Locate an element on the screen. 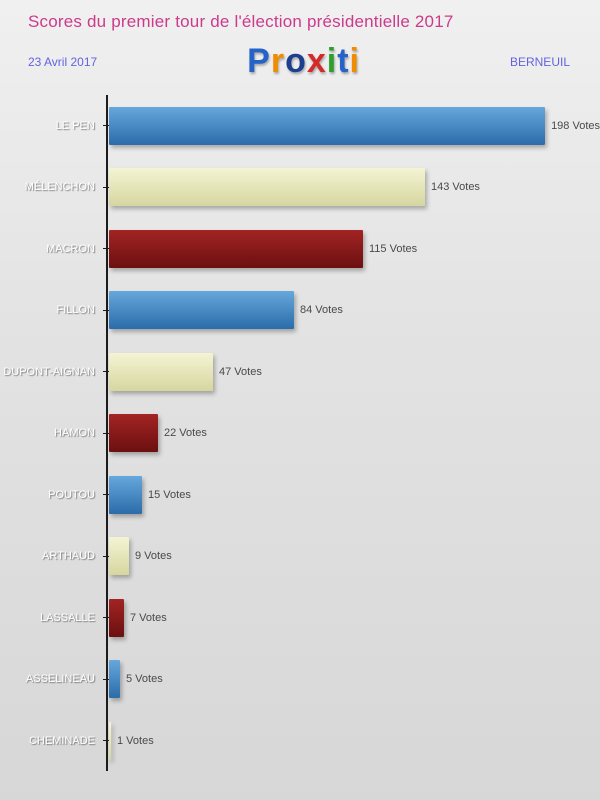  chart-row: MÉLENCHON 143 Votes is located at coordinates (300, 188).